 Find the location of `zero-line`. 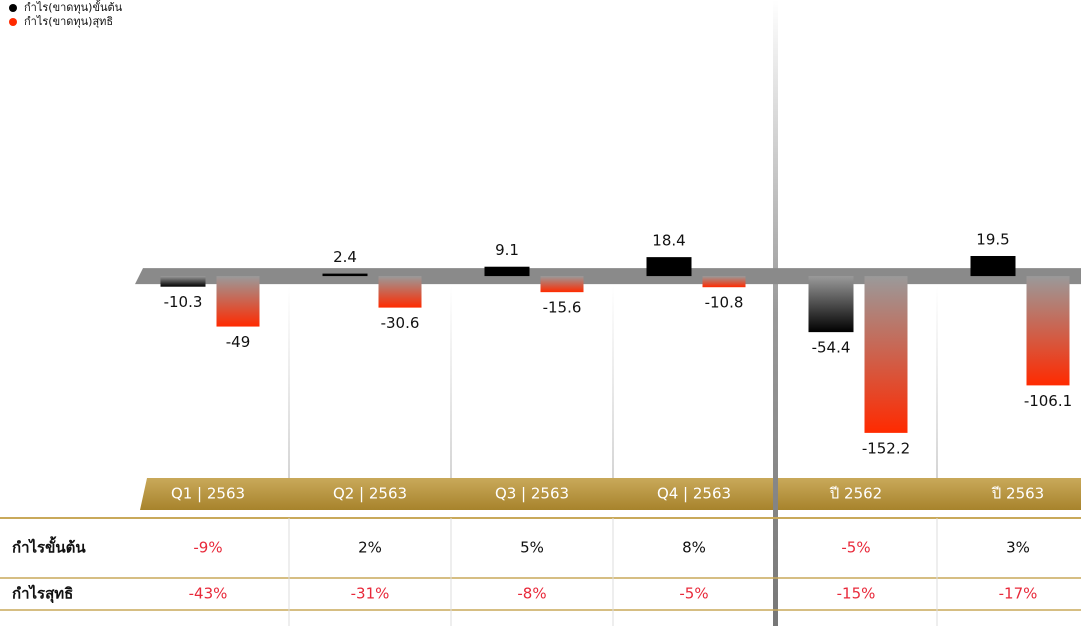

zero-line is located at coordinates (608, 276).